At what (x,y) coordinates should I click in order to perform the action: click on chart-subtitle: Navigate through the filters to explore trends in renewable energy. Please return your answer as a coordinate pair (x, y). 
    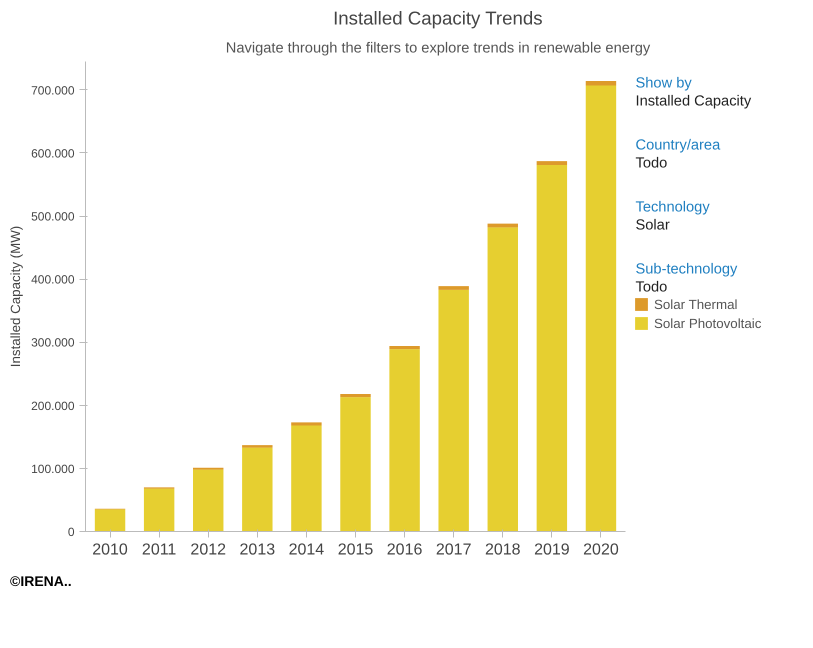
    Looking at the image, I should click on (438, 48).